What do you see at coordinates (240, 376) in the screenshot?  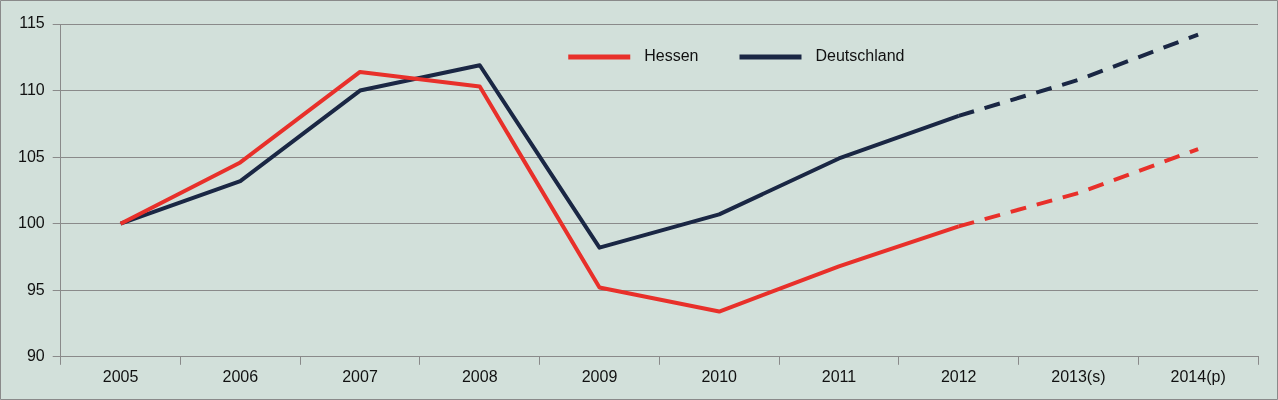 I see `x-tick-label: 2006` at bounding box center [240, 376].